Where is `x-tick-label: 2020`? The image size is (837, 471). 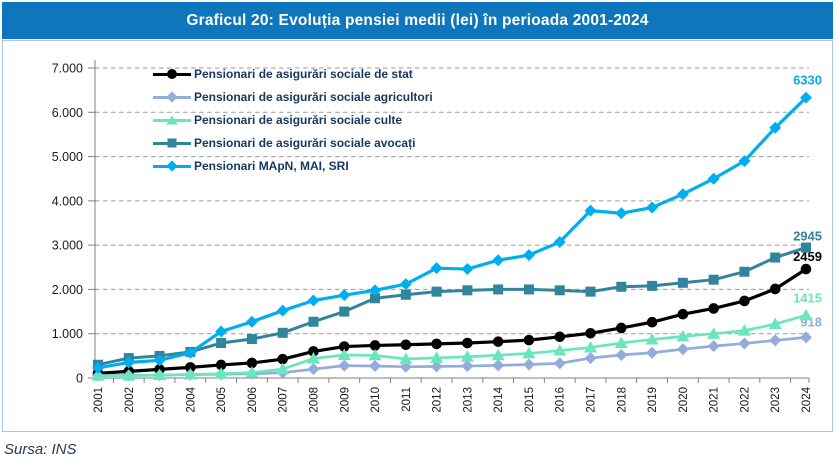 x-tick-label: 2020 is located at coordinates (684, 400).